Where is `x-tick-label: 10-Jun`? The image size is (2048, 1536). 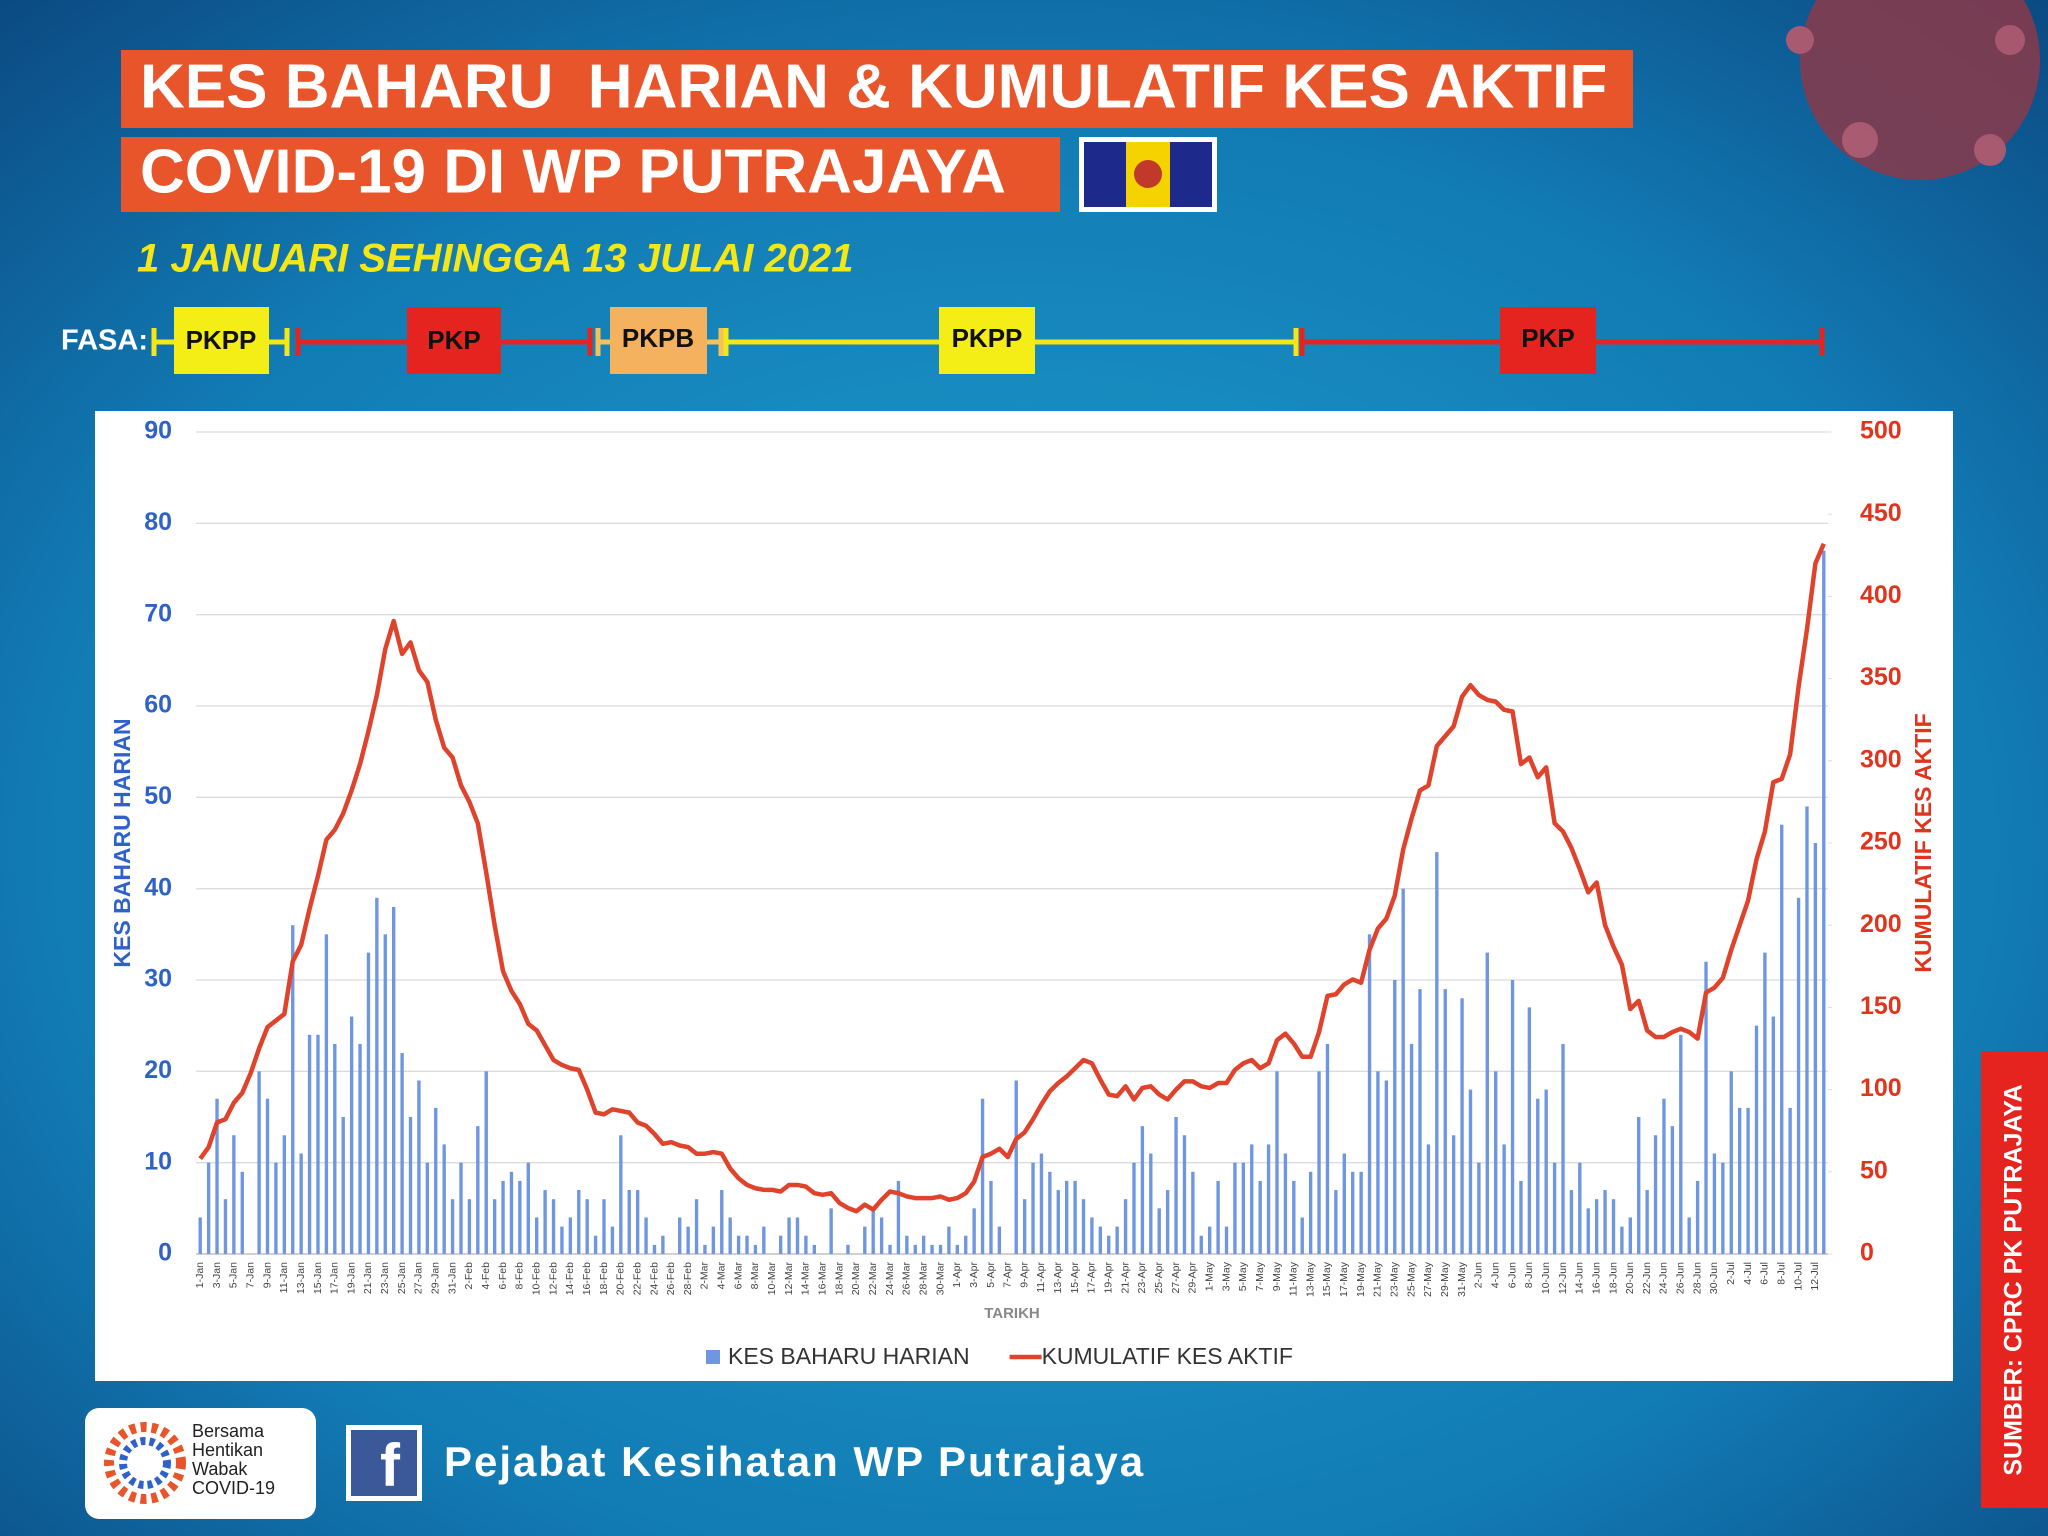
x-tick-label: 10-Jun is located at coordinates (1546, 1278).